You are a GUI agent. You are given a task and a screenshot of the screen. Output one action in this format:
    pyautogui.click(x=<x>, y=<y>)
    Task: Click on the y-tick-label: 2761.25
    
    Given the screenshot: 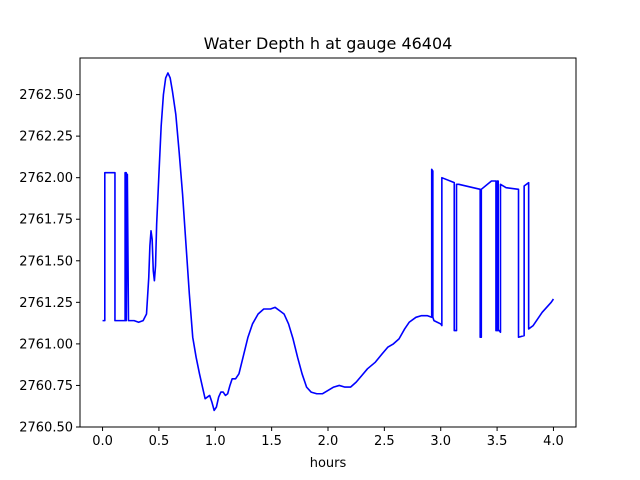 What is the action you would take?
    pyautogui.click(x=46, y=303)
    